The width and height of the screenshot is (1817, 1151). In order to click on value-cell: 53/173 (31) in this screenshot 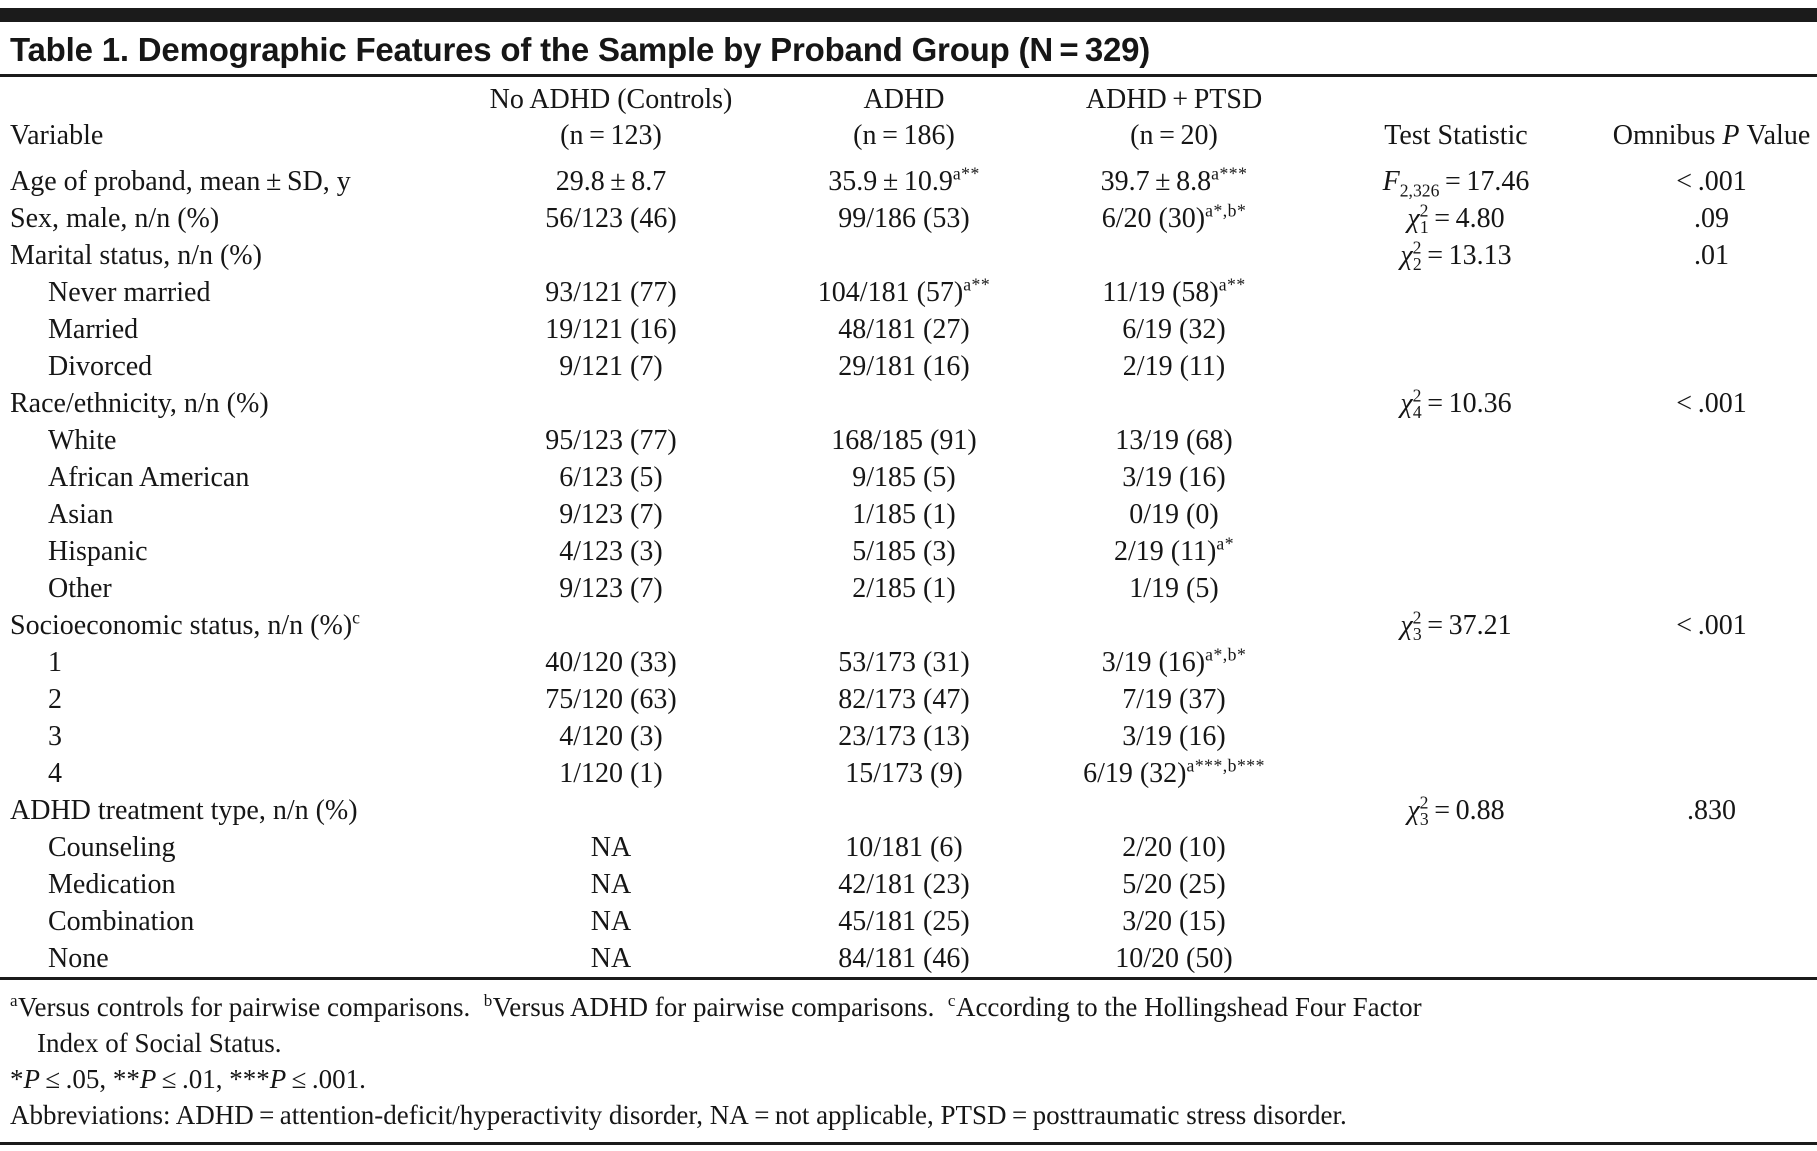, I will do `click(904, 662)`.